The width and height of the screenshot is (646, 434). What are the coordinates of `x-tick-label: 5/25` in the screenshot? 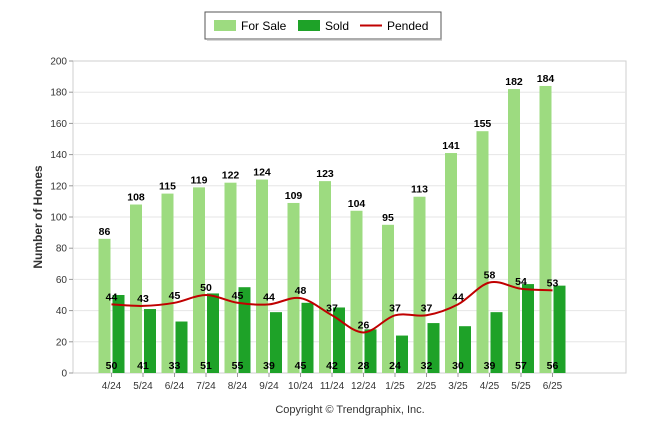 It's located at (521, 386).